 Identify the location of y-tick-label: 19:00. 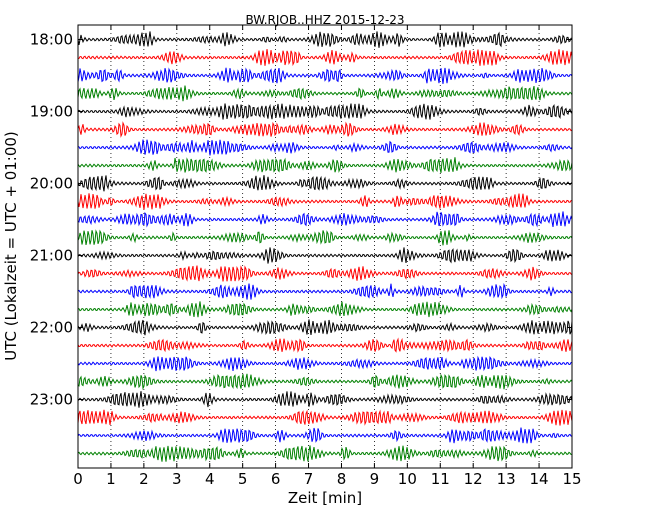
(51, 112).